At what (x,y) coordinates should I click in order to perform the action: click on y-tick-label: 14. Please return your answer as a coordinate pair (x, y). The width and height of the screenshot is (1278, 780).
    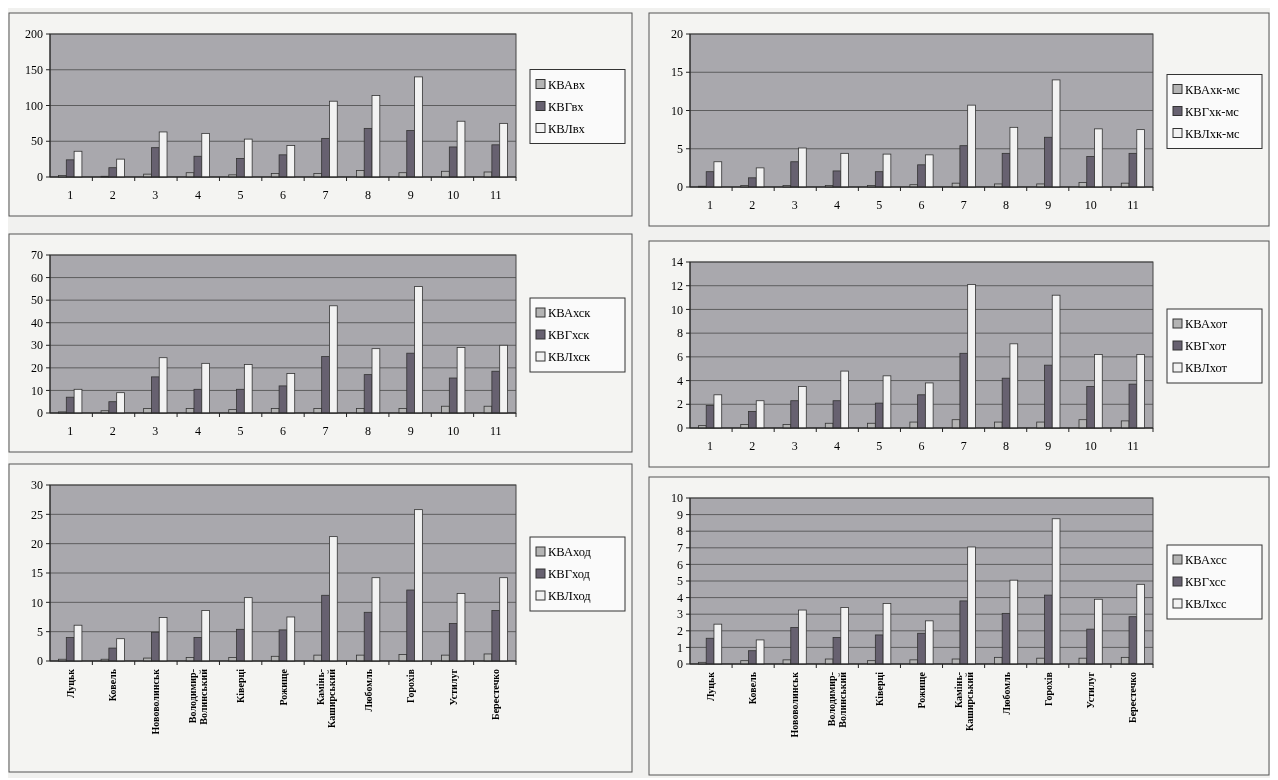
    Looking at the image, I should click on (677, 262).